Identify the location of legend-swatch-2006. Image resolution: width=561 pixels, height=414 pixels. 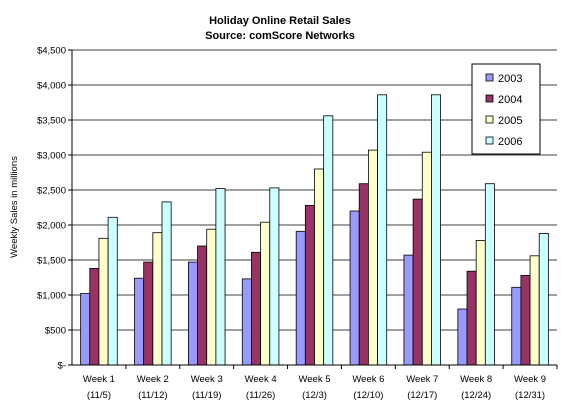
(489, 140).